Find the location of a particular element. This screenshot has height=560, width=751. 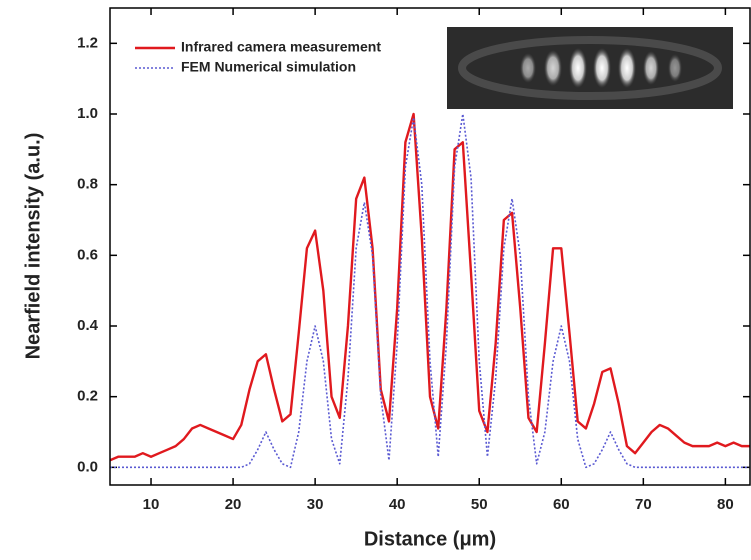

x-tick-label: 20 is located at coordinates (233, 504).